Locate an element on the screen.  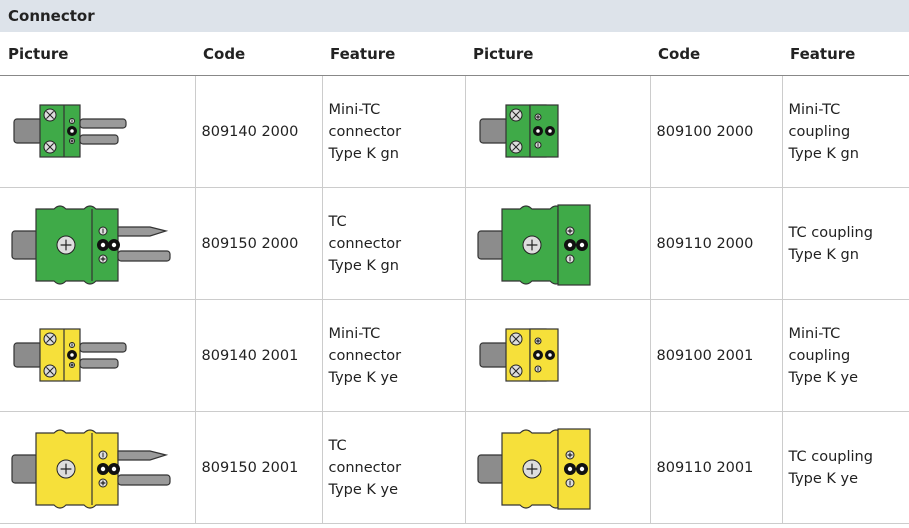
feature-cell: TC coupling Type K ye is located at coordinates (845, 467).